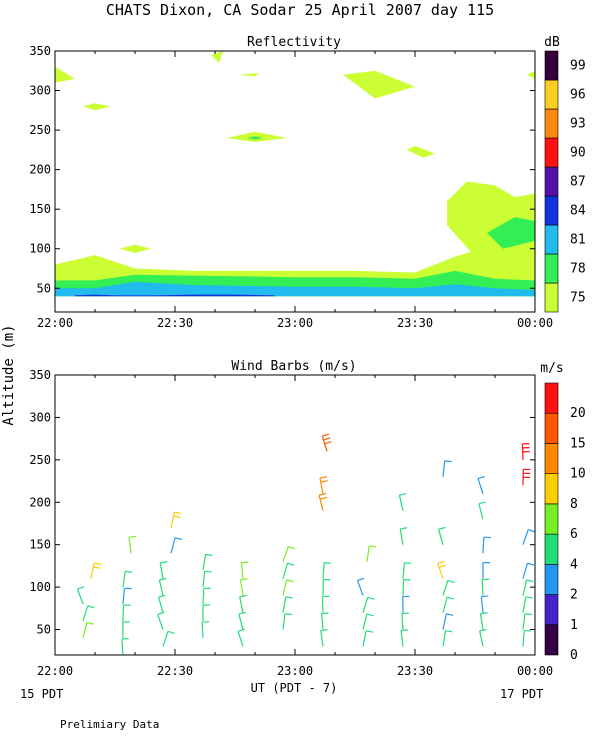 The height and width of the screenshot is (750, 600). Describe the element at coordinates (578, 298) in the screenshot. I see `colorbar-tick-label: 75` at that location.